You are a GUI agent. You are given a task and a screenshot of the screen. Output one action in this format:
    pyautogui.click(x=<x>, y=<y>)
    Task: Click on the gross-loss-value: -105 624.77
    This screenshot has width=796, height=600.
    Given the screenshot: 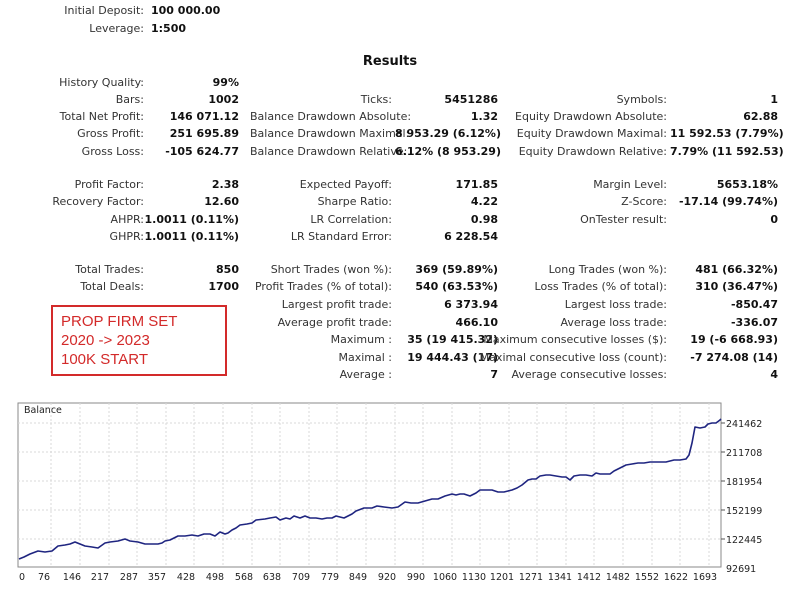 What is the action you would take?
    pyautogui.click(x=202, y=151)
    